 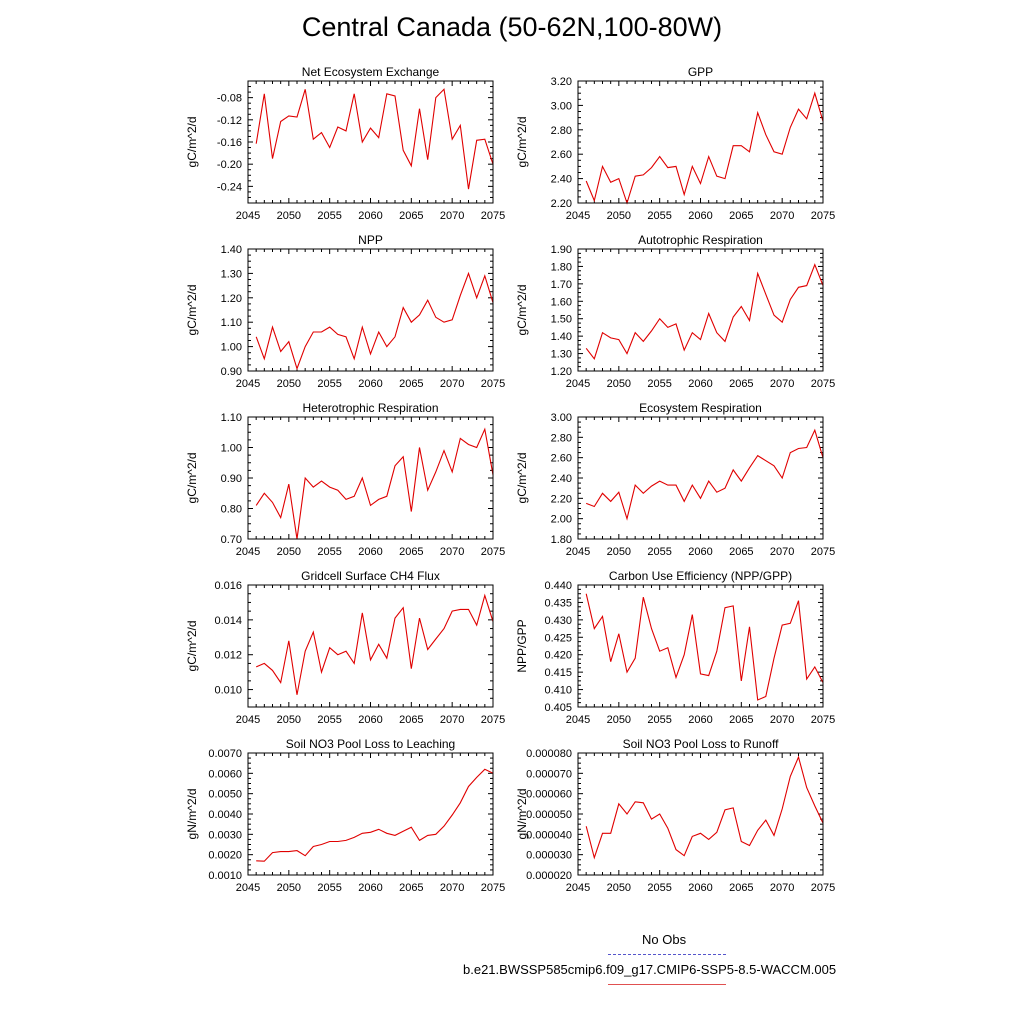 What do you see at coordinates (231, 540) in the screenshot?
I see `y-tick-label: 0.70` at bounding box center [231, 540].